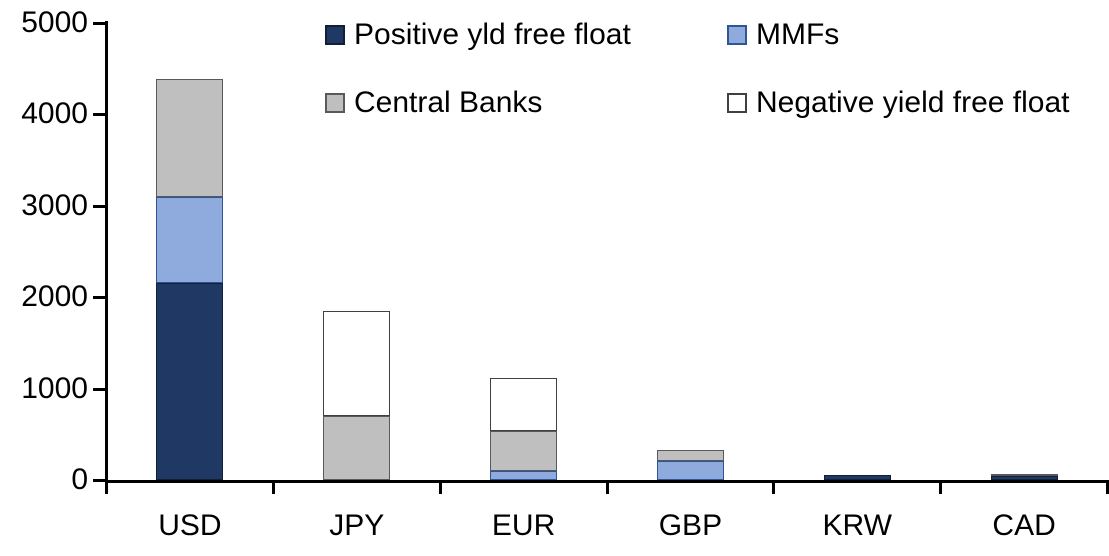 This screenshot has width=1109, height=556. What do you see at coordinates (857, 525) in the screenshot?
I see `x-axis-label-krw: KRW` at bounding box center [857, 525].